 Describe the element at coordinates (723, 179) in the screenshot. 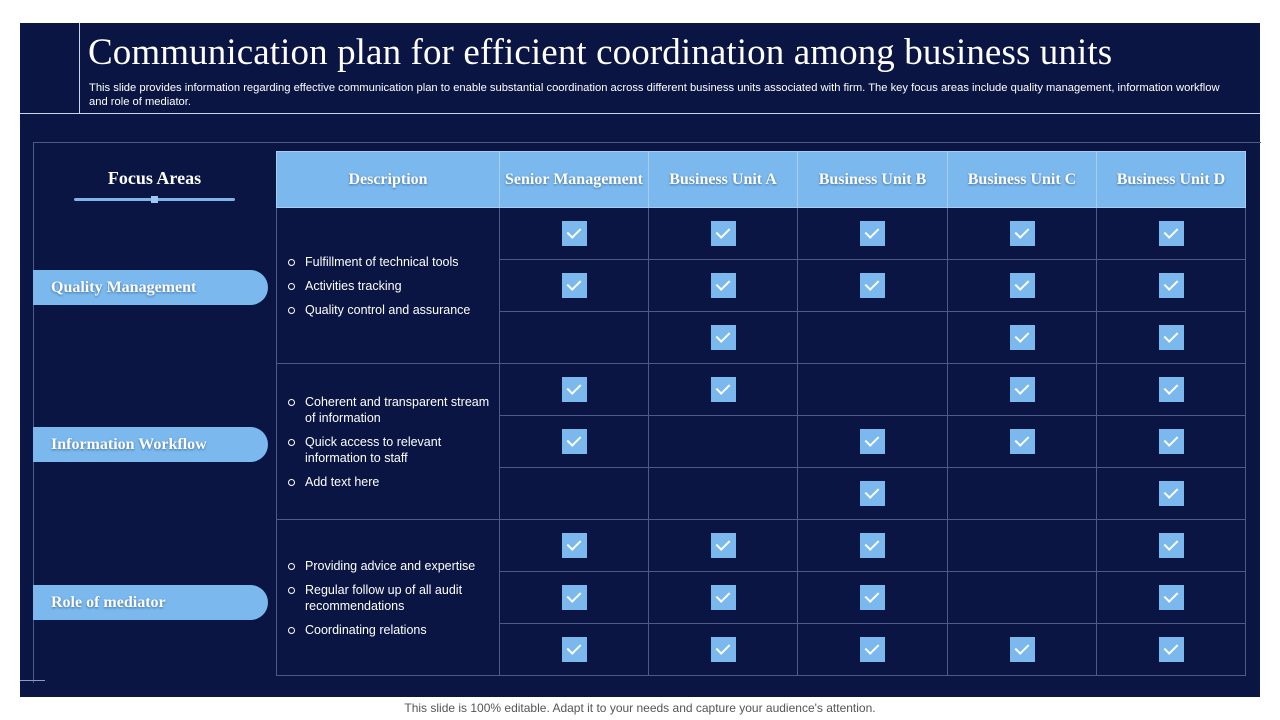

I see `header-business-unit-a: Business Unit A` at that location.